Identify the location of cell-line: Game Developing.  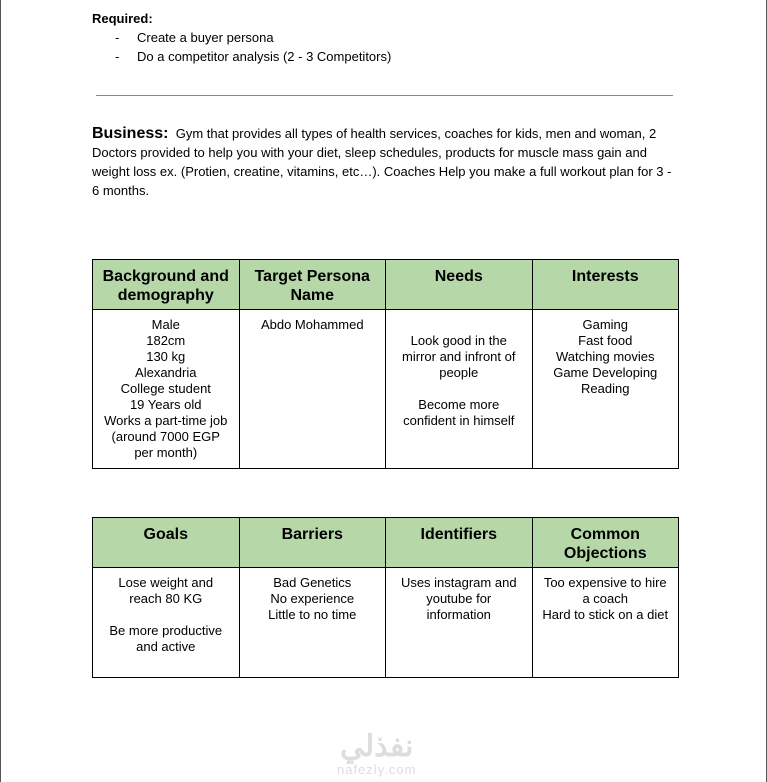
(605, 372).